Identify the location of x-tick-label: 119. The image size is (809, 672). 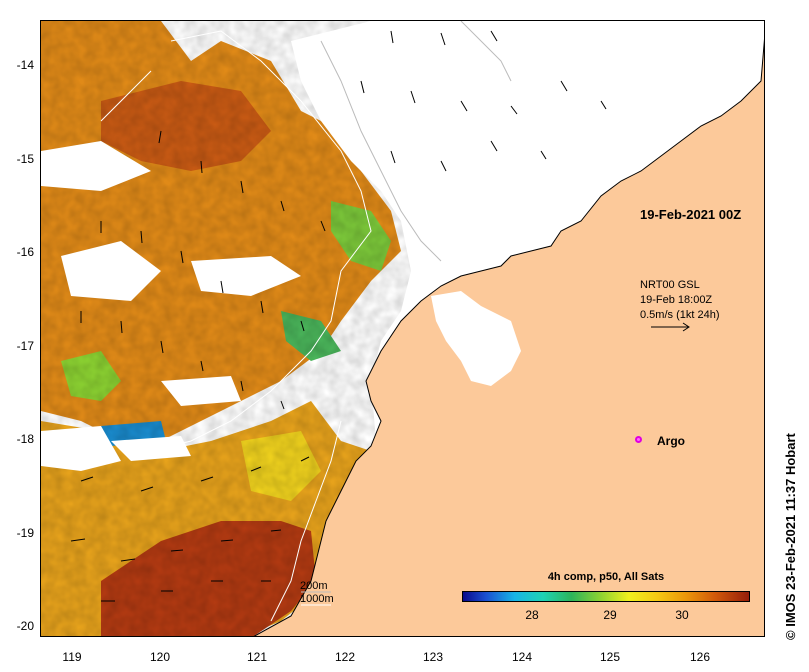
(72, 657).